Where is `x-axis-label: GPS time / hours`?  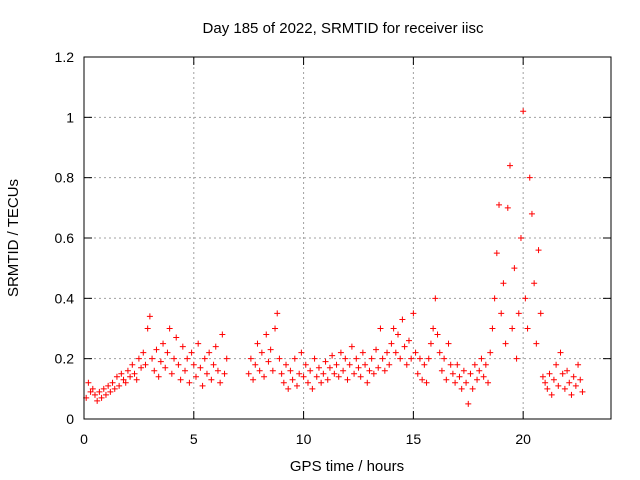
x-axis-label: GPS time / hours is located at coordinates (347, 466).